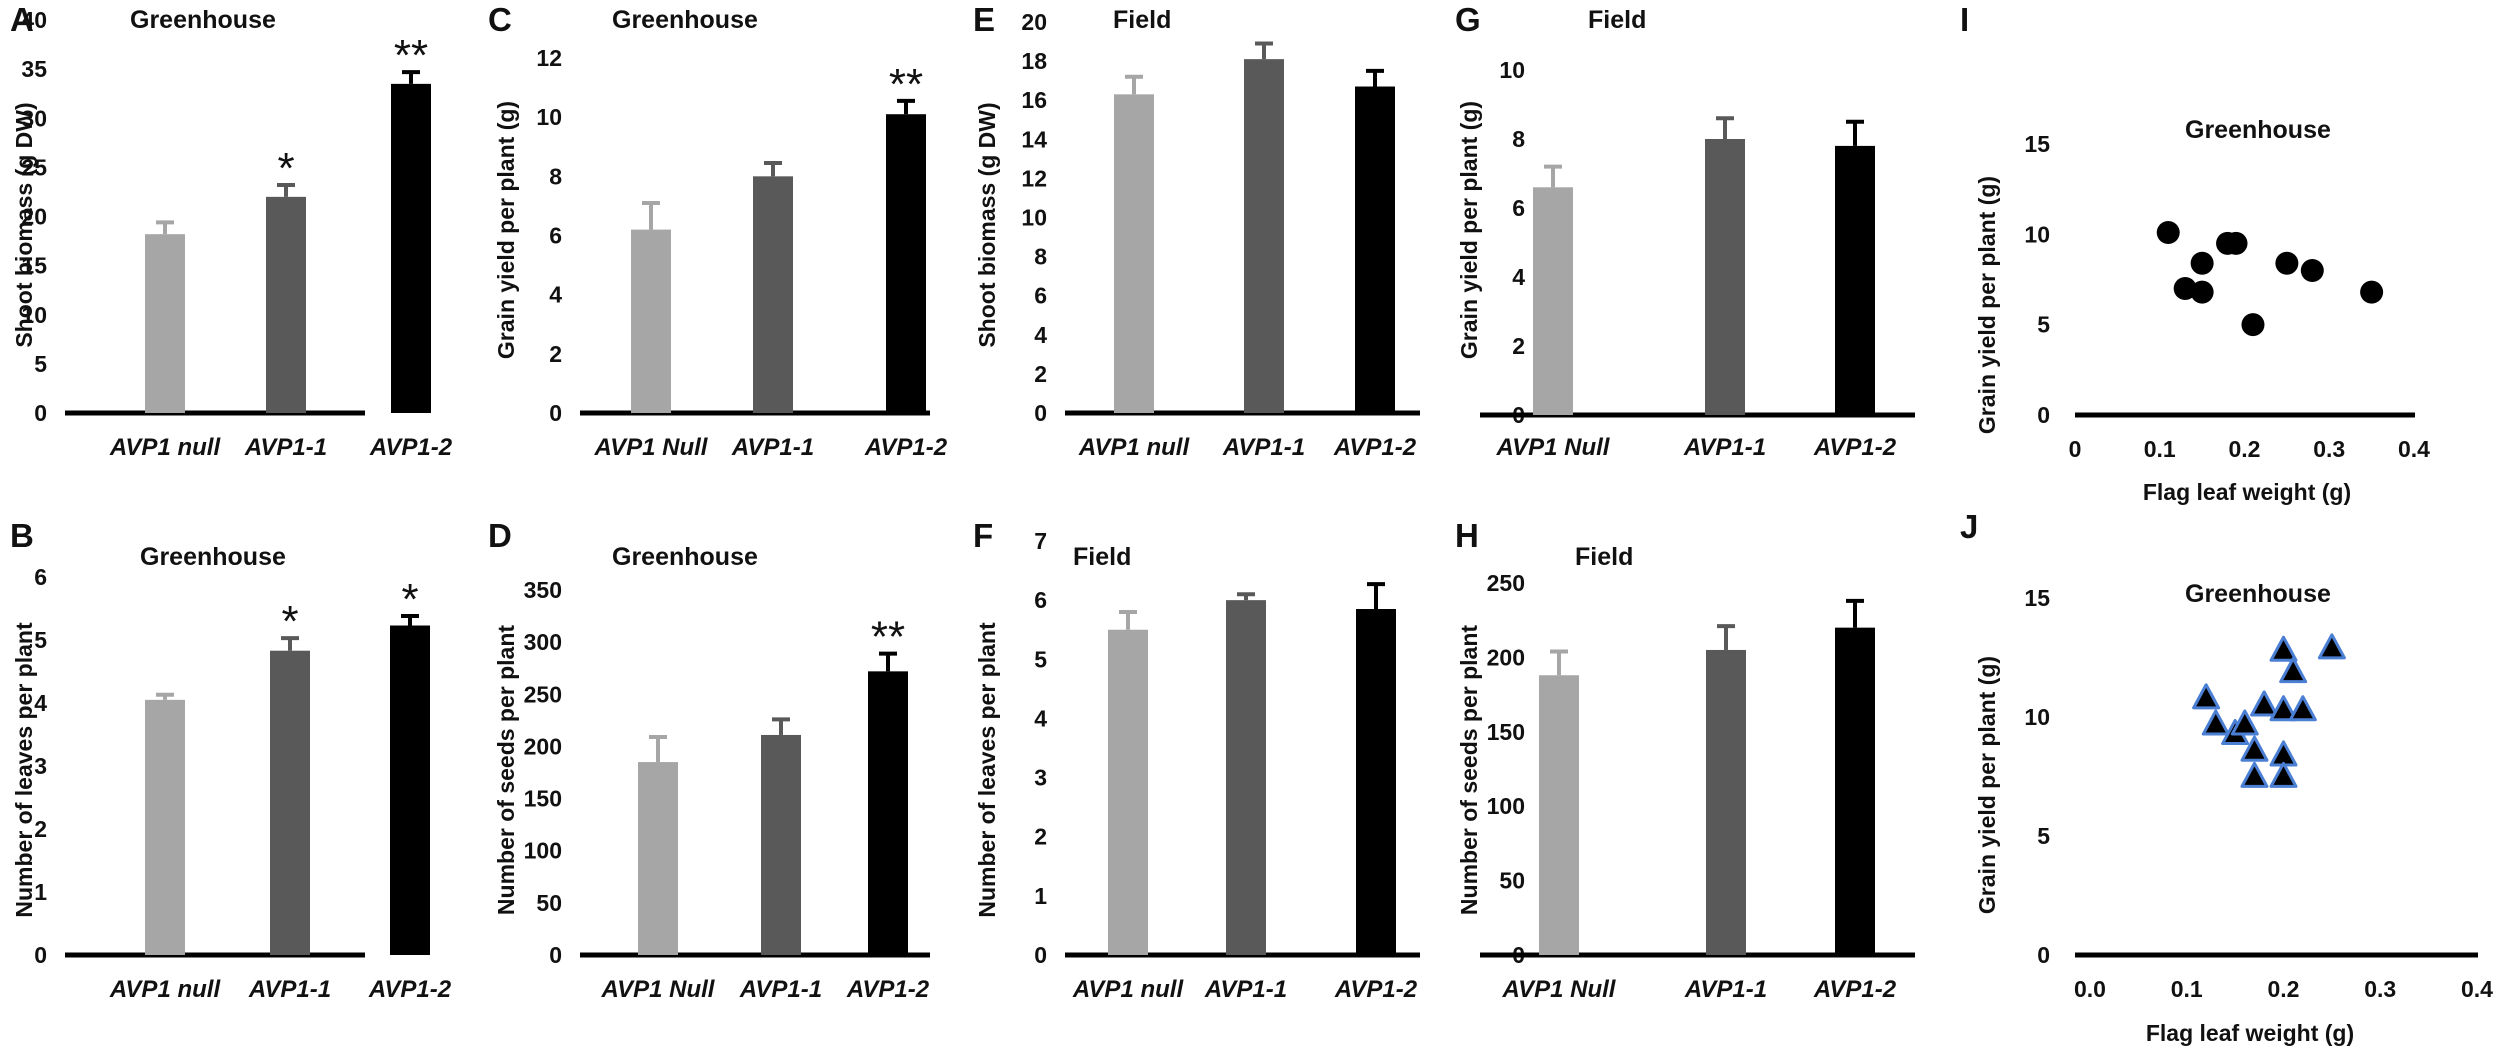 This screenshot has width=2500, height=1049. I want to click on y-tick-label: 0, so click(1040, 955).